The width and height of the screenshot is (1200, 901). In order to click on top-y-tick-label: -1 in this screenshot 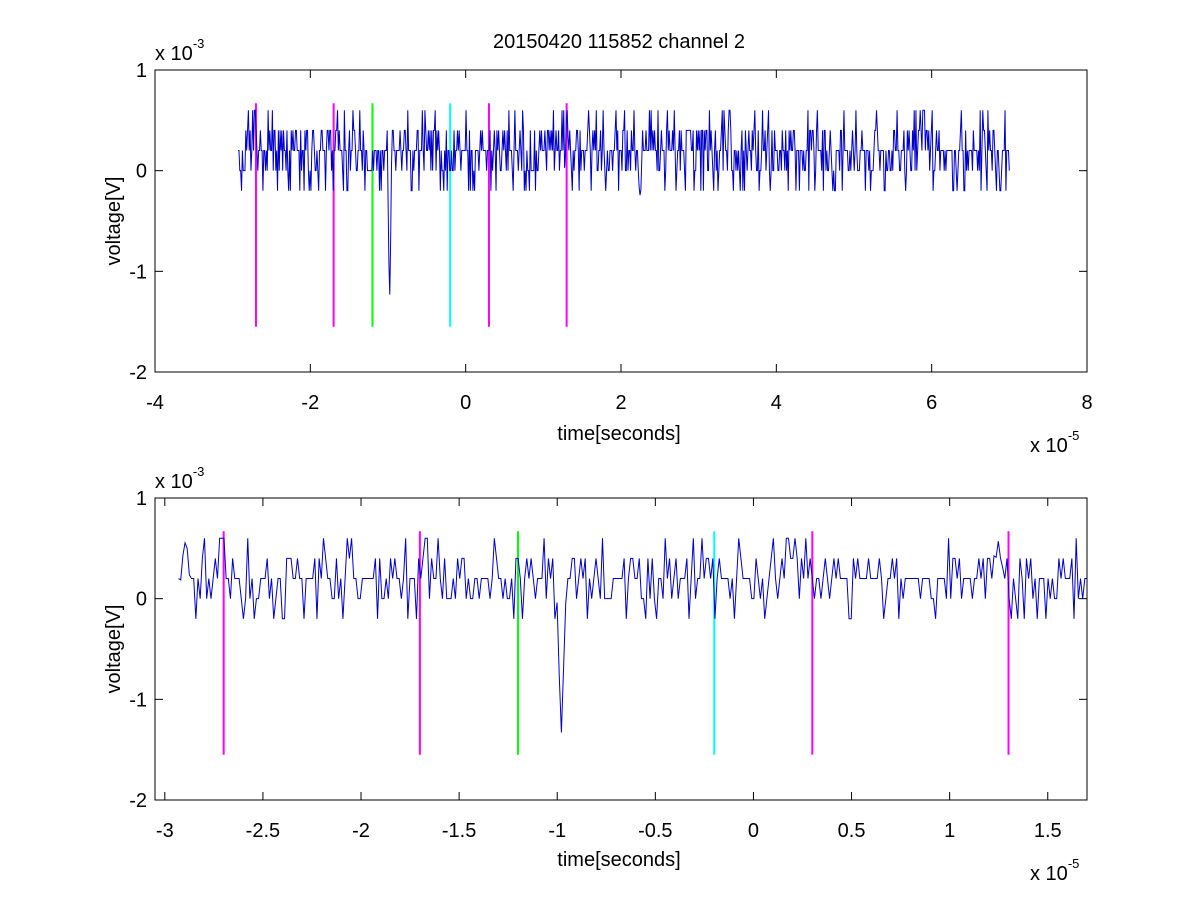, I will do `click(138, 272)`.